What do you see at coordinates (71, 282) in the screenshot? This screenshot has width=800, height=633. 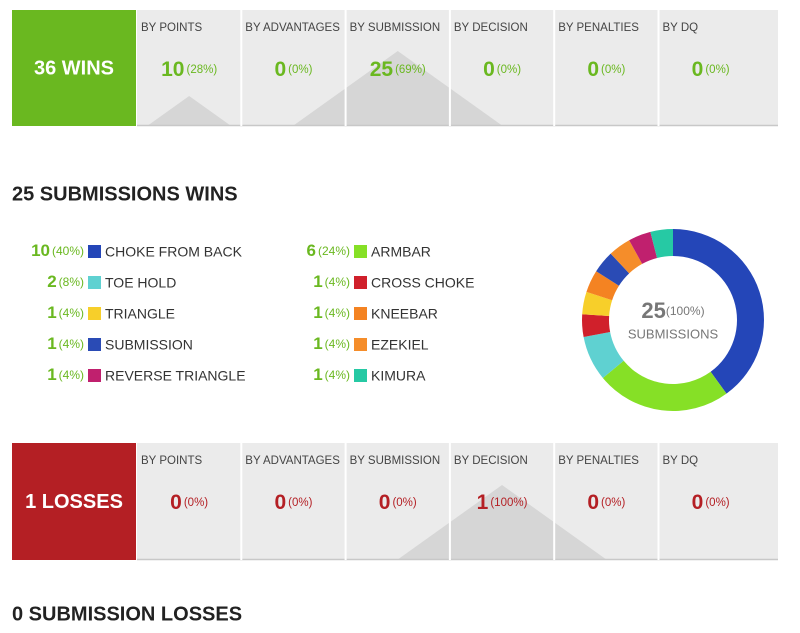 I see `legend-percent: (8%)` at bounding box center [71, 282].